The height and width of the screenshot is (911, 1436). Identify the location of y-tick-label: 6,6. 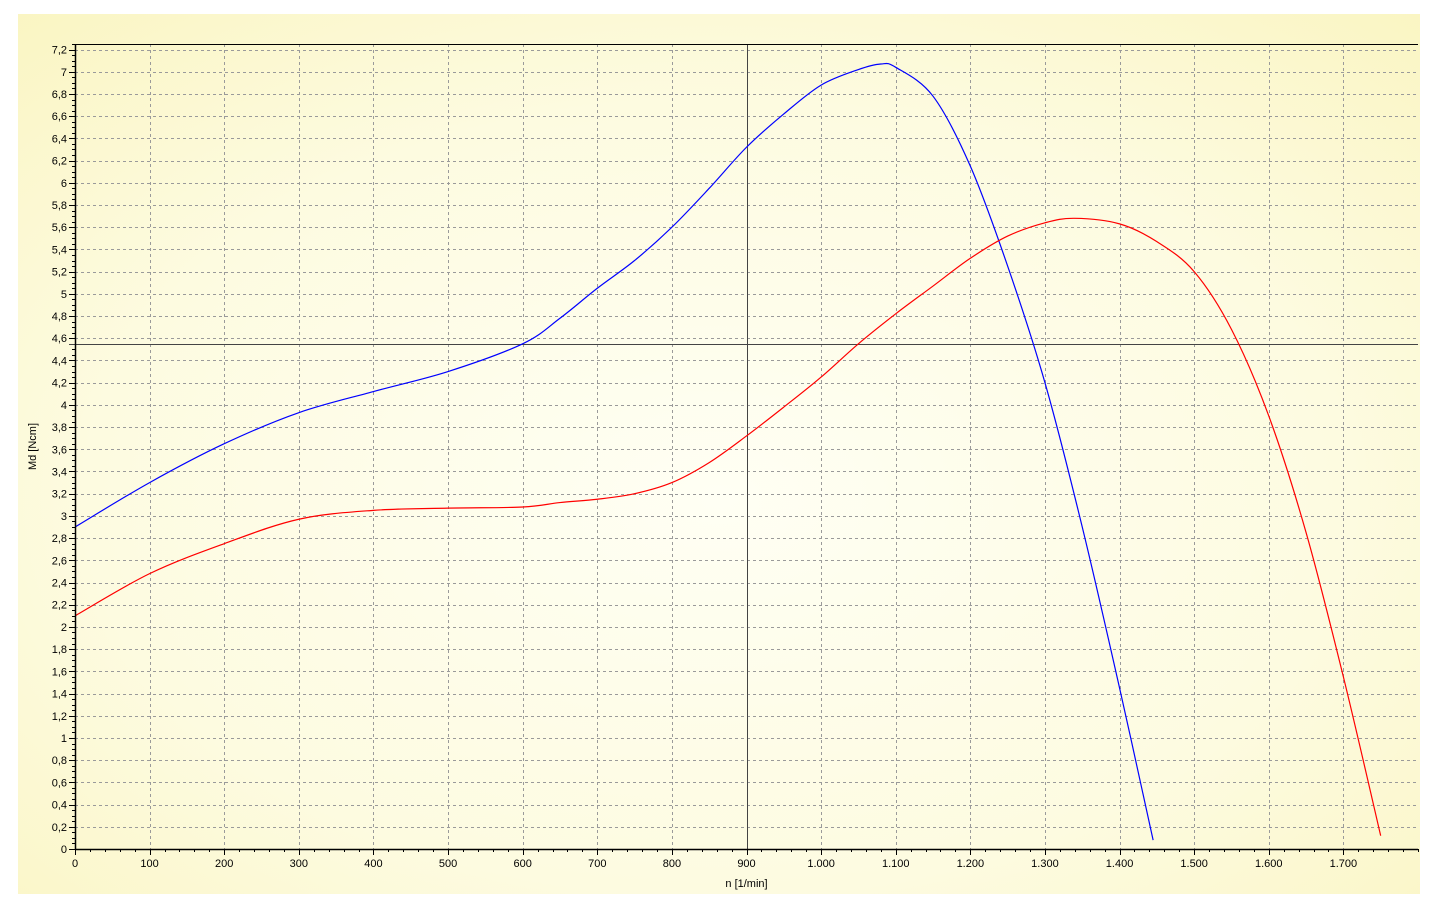
(59, 117).